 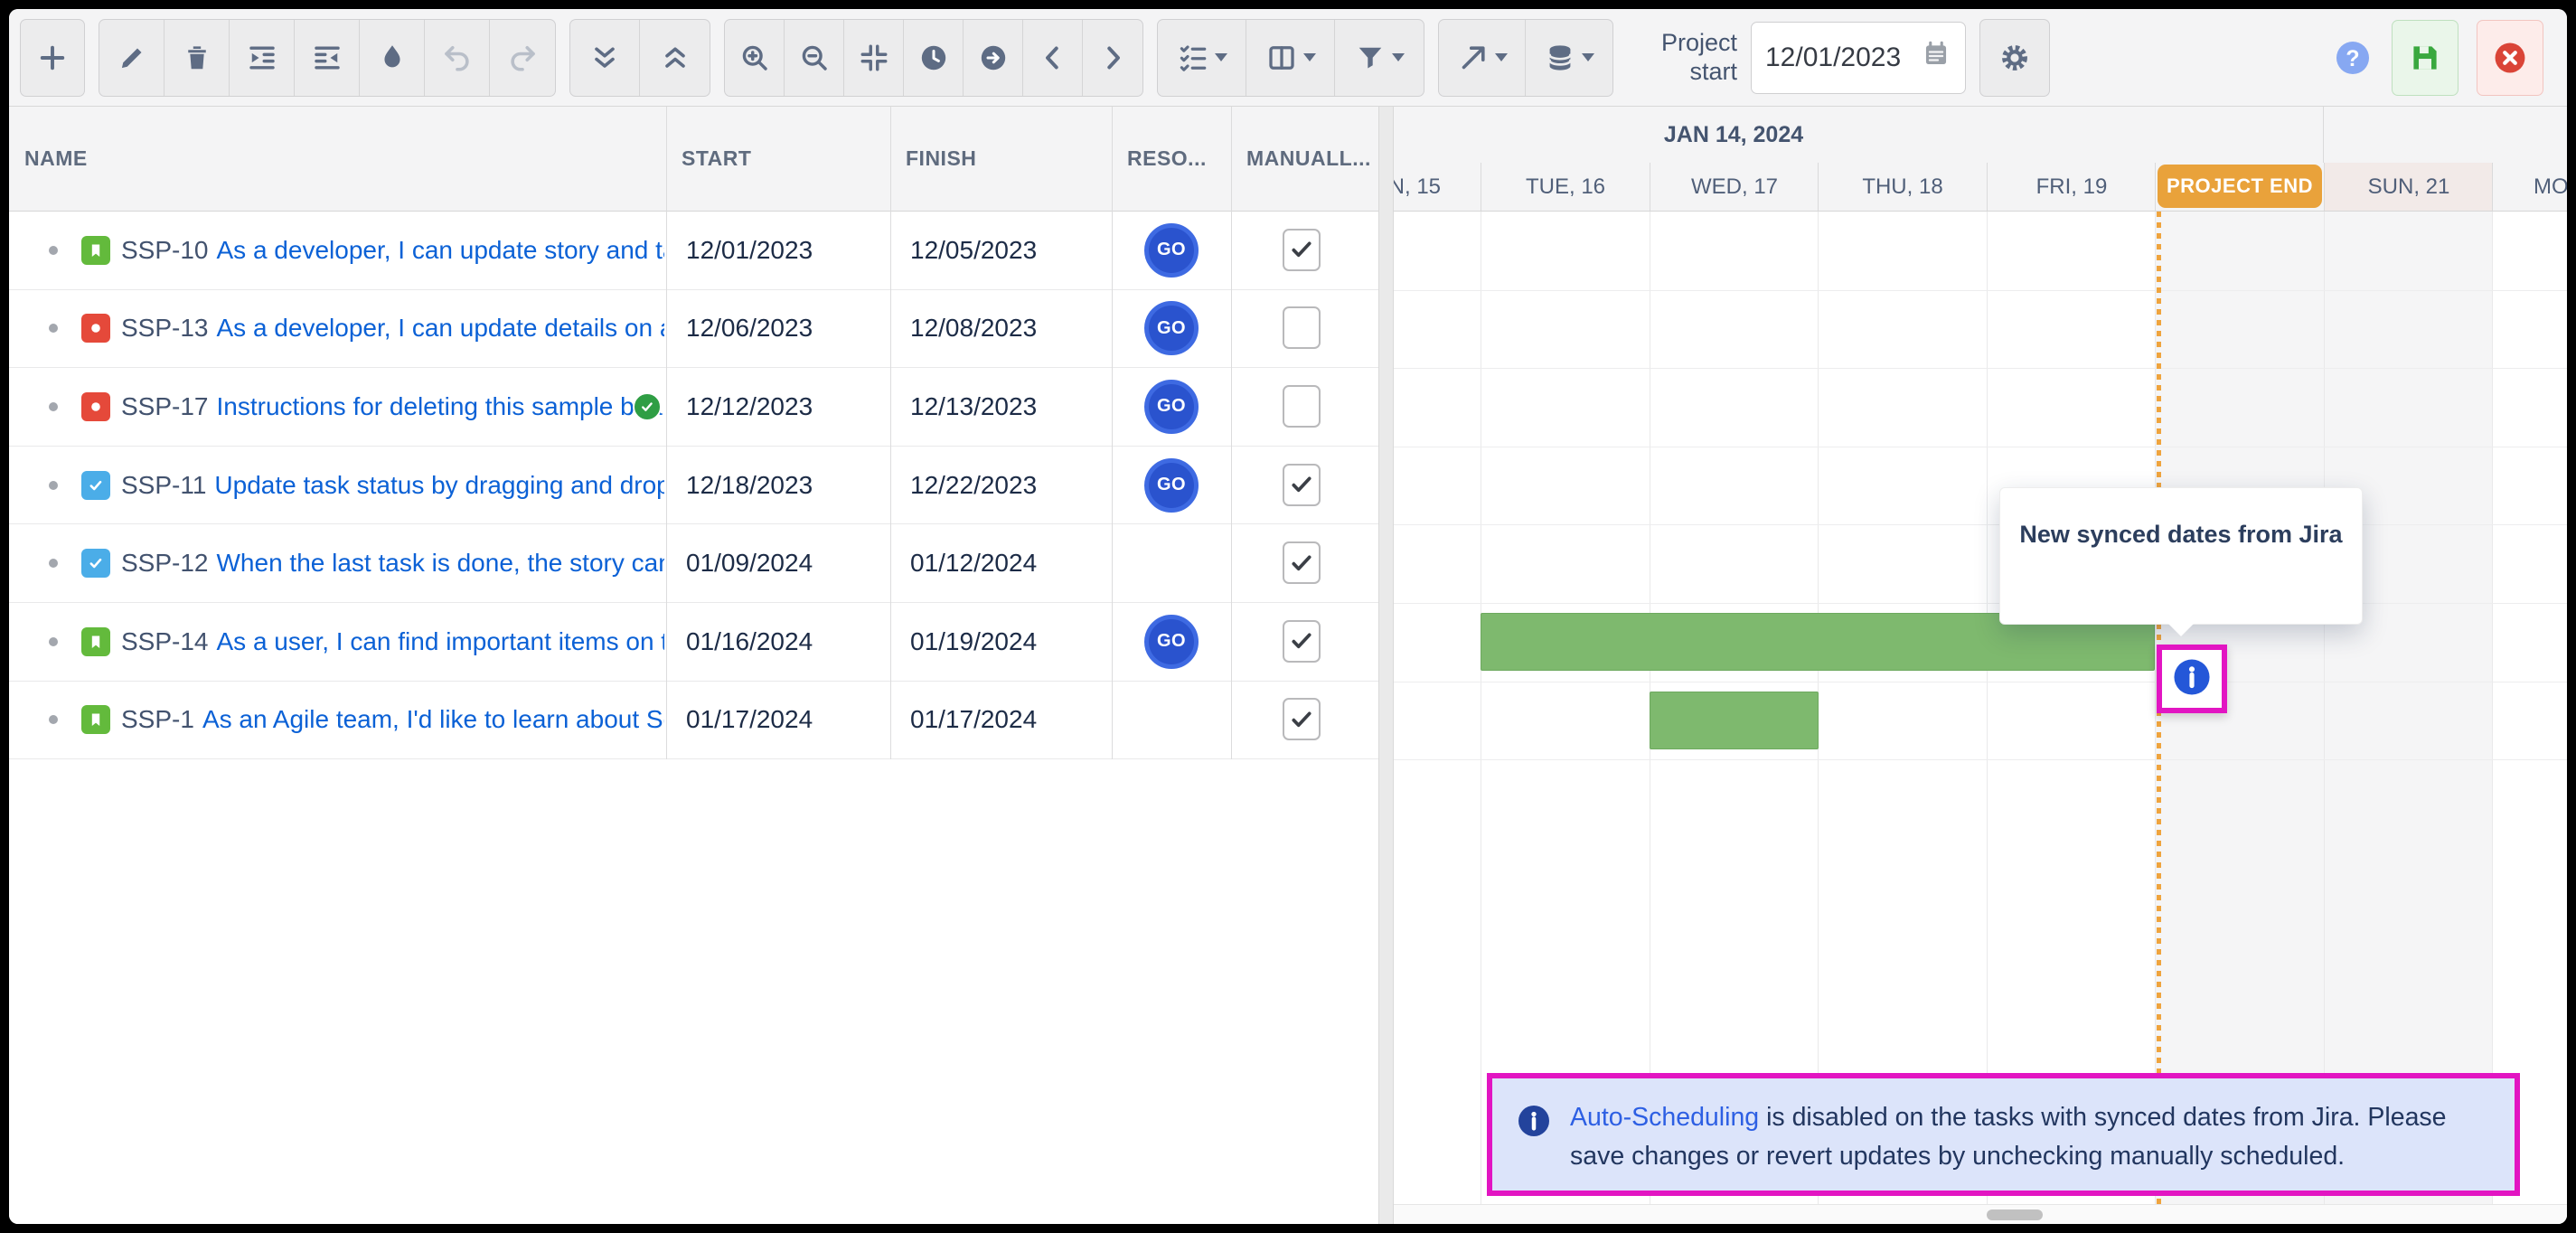 I want to click on column-header-2: FINISH, so click(x=942, y=158).